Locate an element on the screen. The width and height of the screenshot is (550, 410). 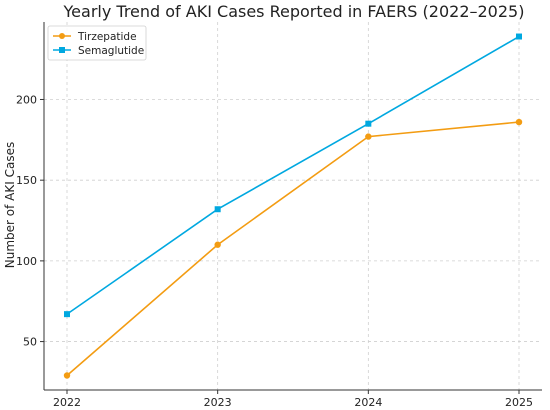
tirzepatide-legend-marker is located at coordinates (62, 36).